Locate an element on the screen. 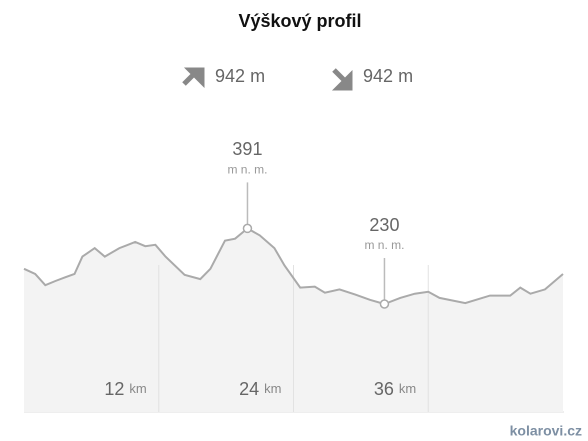 The height and width of the screenshot is (441, 588). x-tick-label: 36 km is located at coordinates (395, 389).